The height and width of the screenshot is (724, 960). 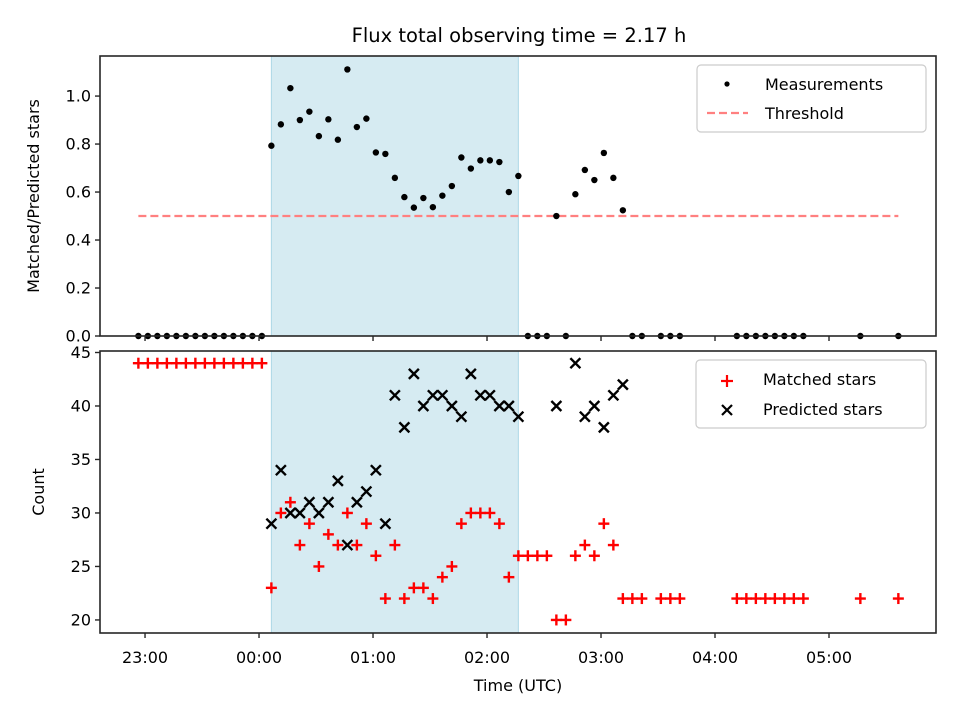 I want to click on ytick-label: 1.0, so click(x=78, y=96).